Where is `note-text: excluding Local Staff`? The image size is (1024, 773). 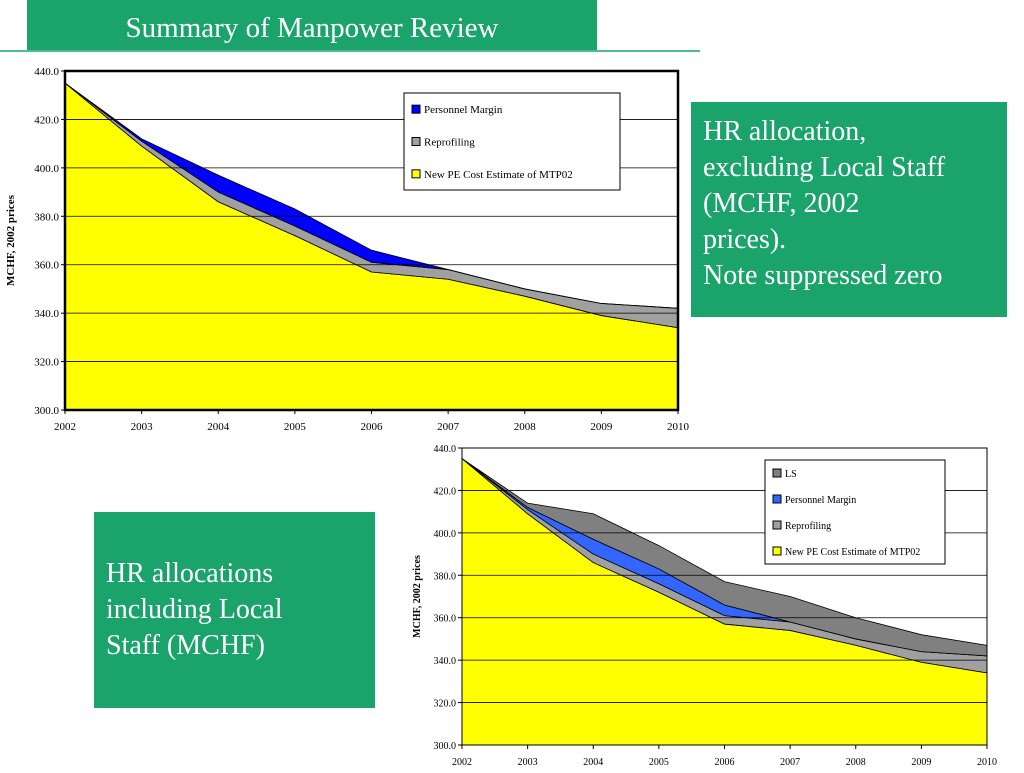
note-text: excluding Local Staff is located at coordinates (824, 167).